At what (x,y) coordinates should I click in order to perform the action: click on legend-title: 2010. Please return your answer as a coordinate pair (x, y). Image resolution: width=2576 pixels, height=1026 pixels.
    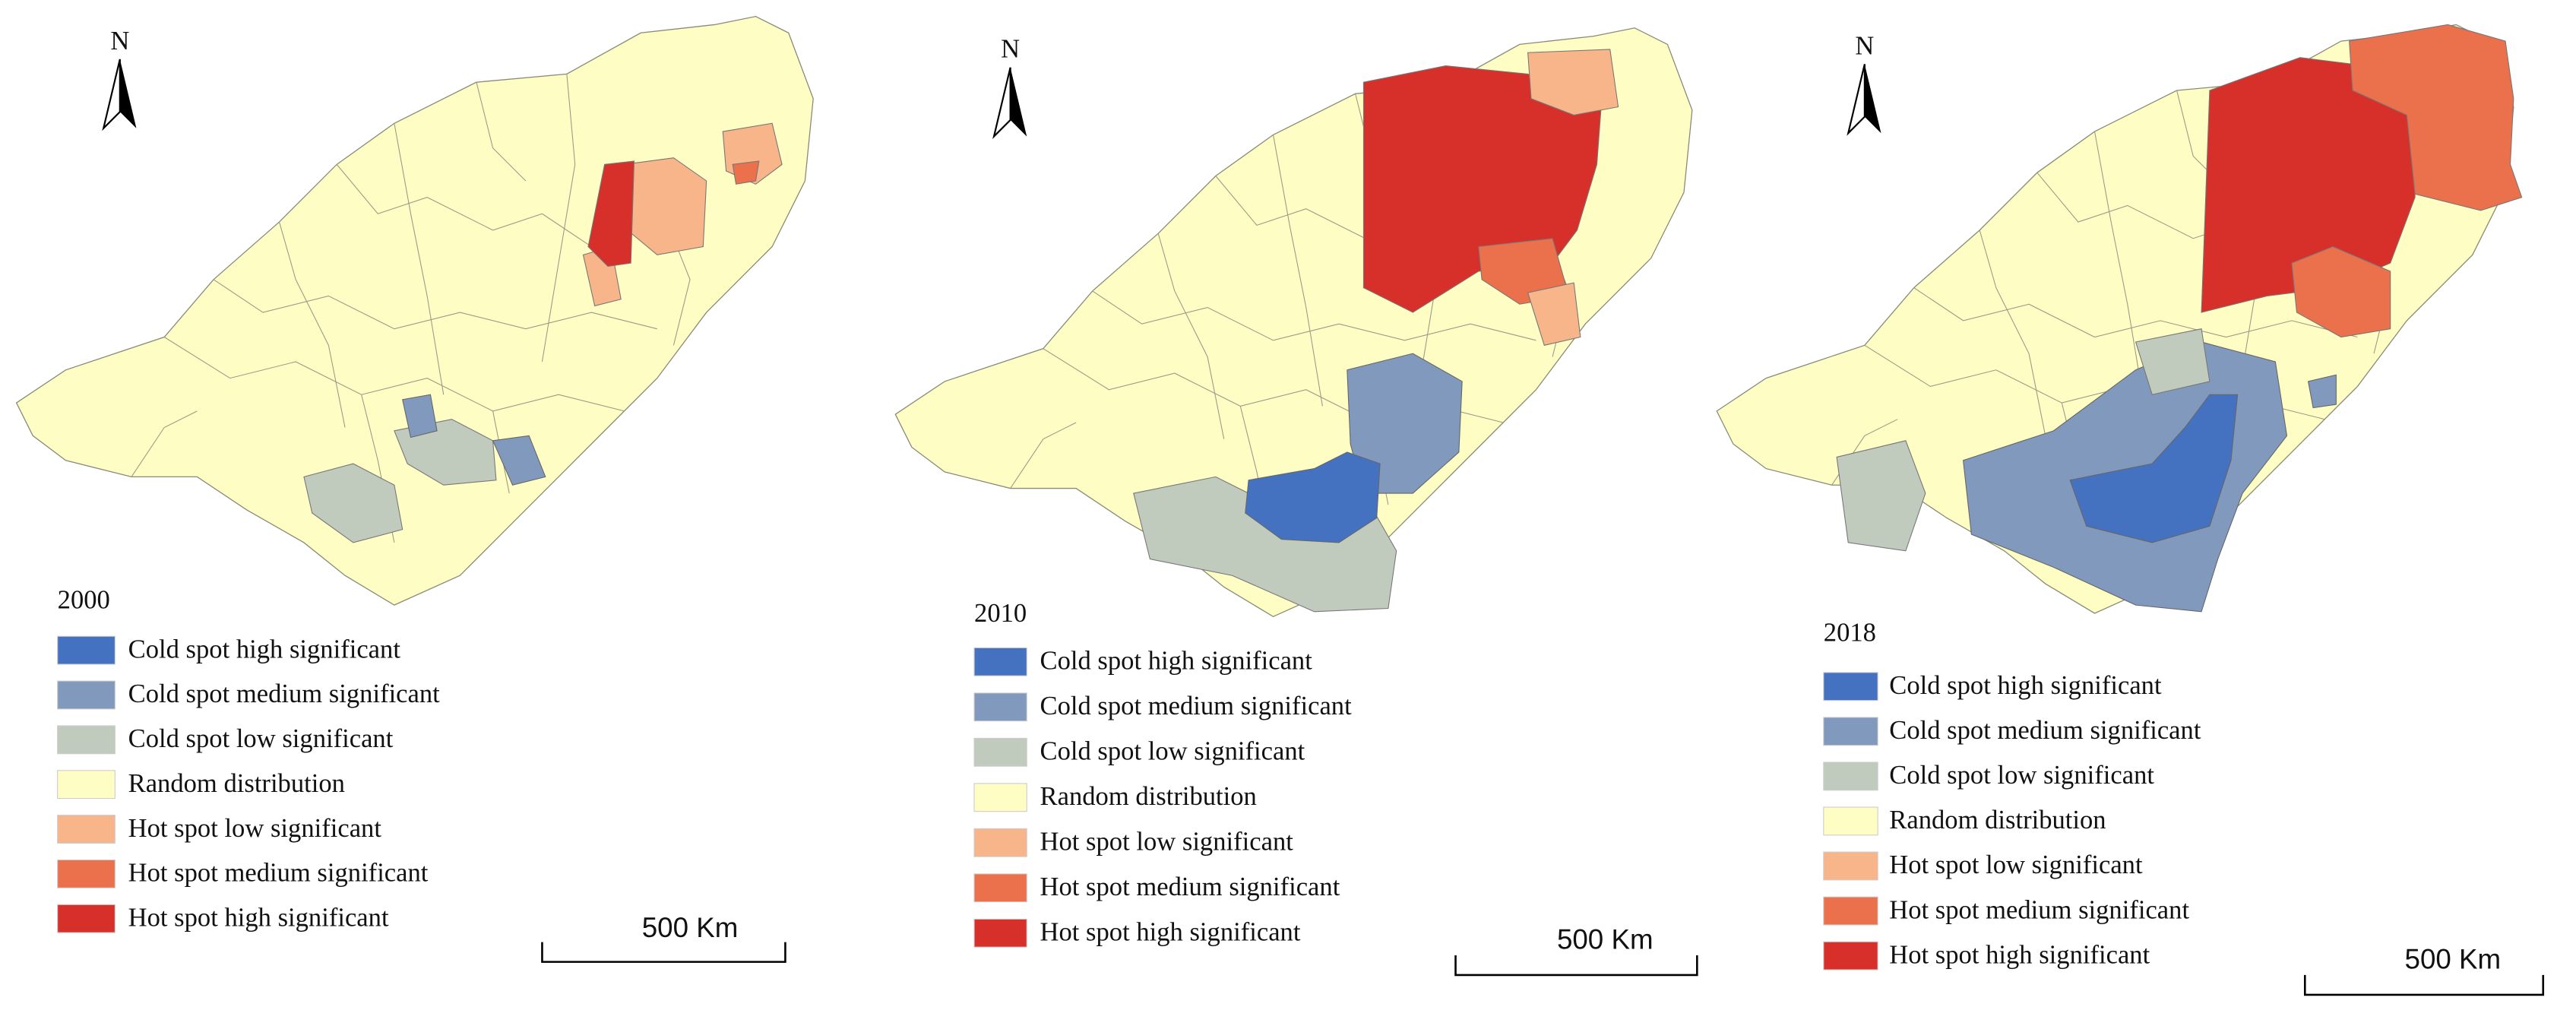
    Looking at the image, I should click on (1000, 614).